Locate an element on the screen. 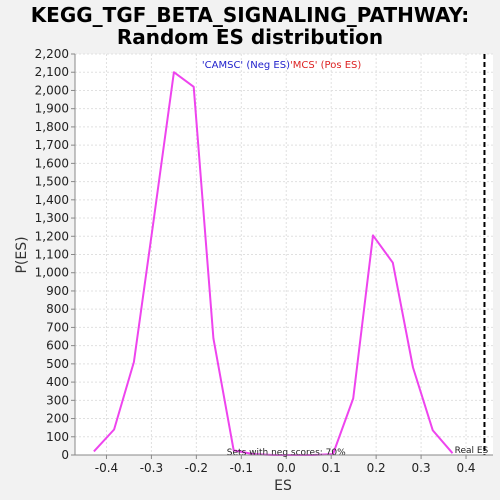 The image size is (500, 500). y-tick-label: 1,900 is located at coordinates (52, 109).